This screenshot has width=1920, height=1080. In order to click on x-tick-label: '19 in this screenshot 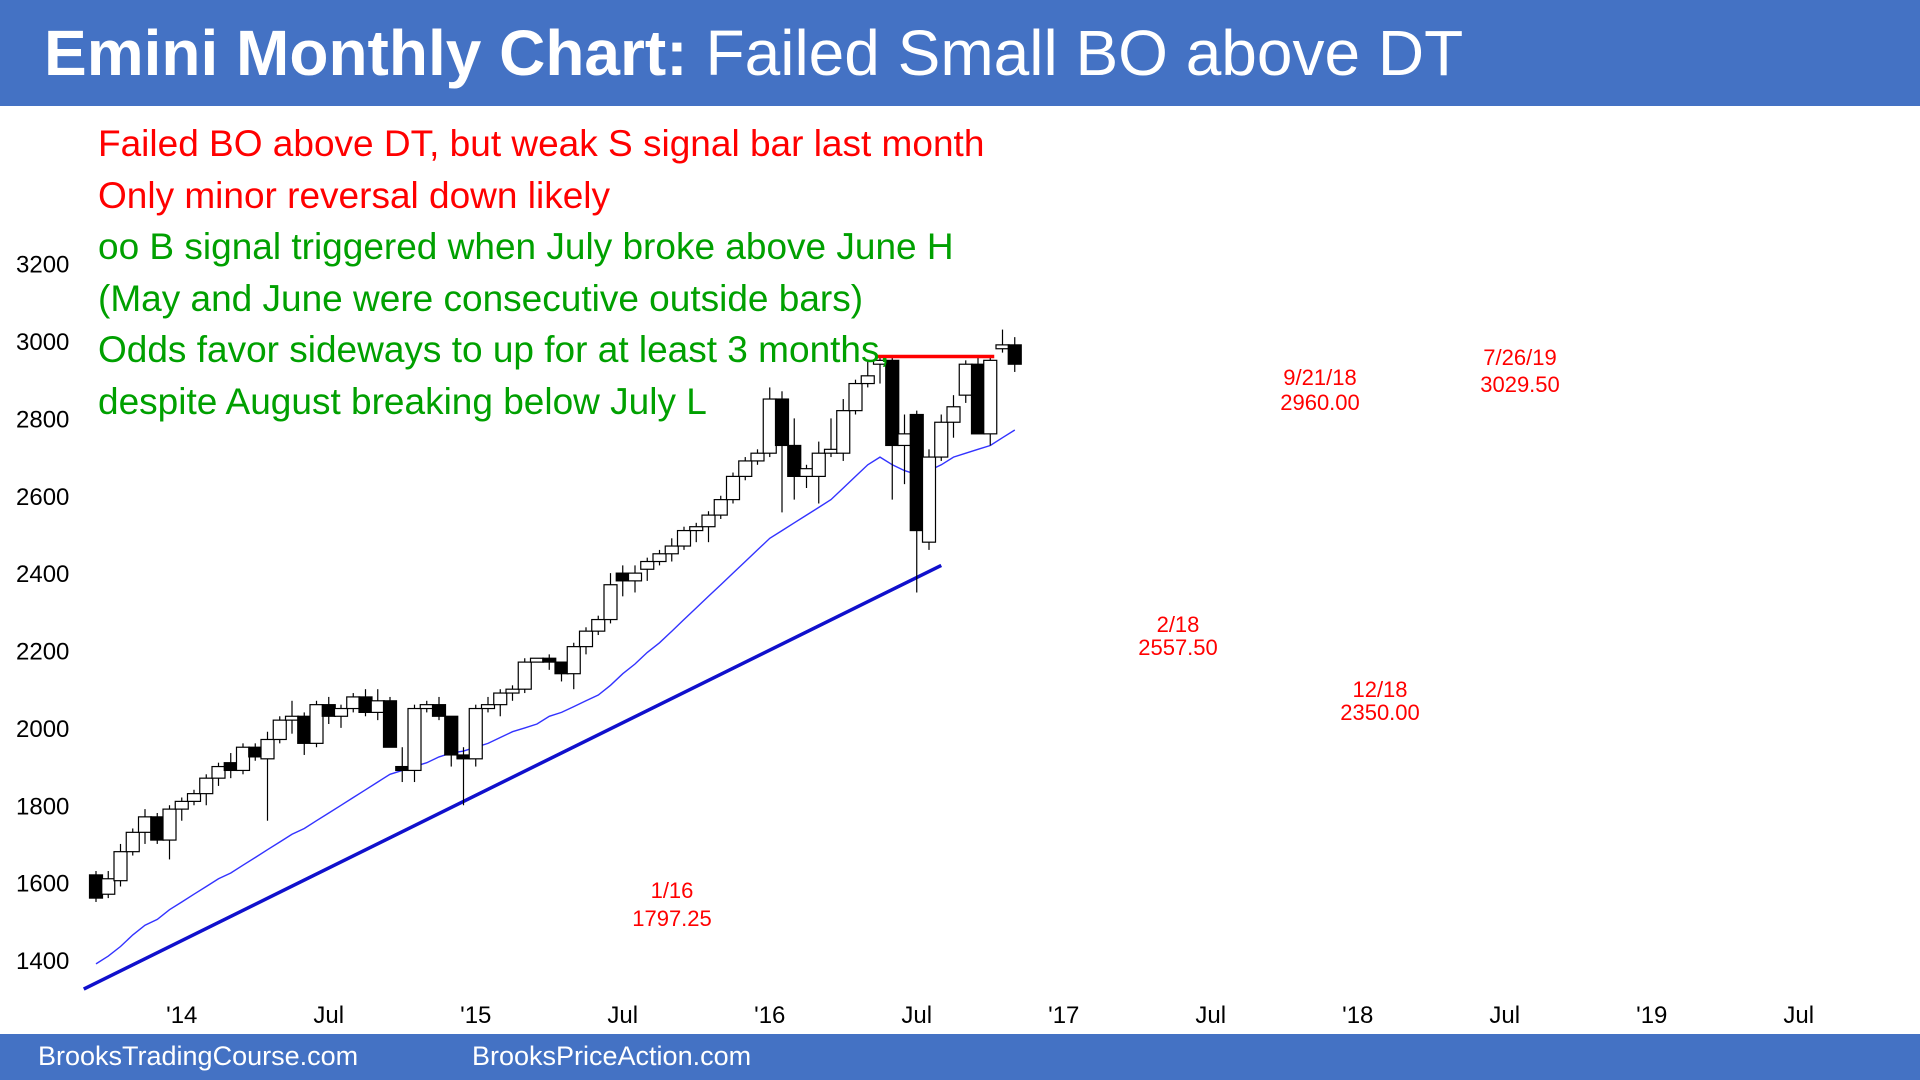, I will do `click(1651, 1015)`.